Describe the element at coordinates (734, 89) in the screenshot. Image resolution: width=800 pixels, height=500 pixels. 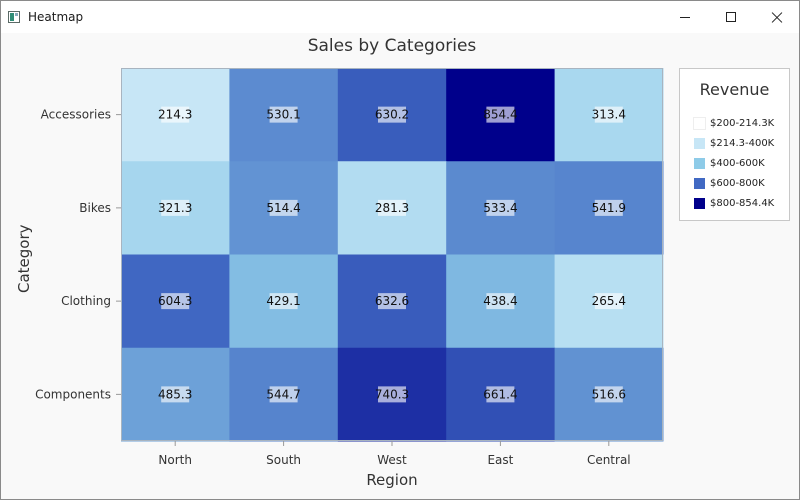
I see `legend-title: Revenue` at that location.